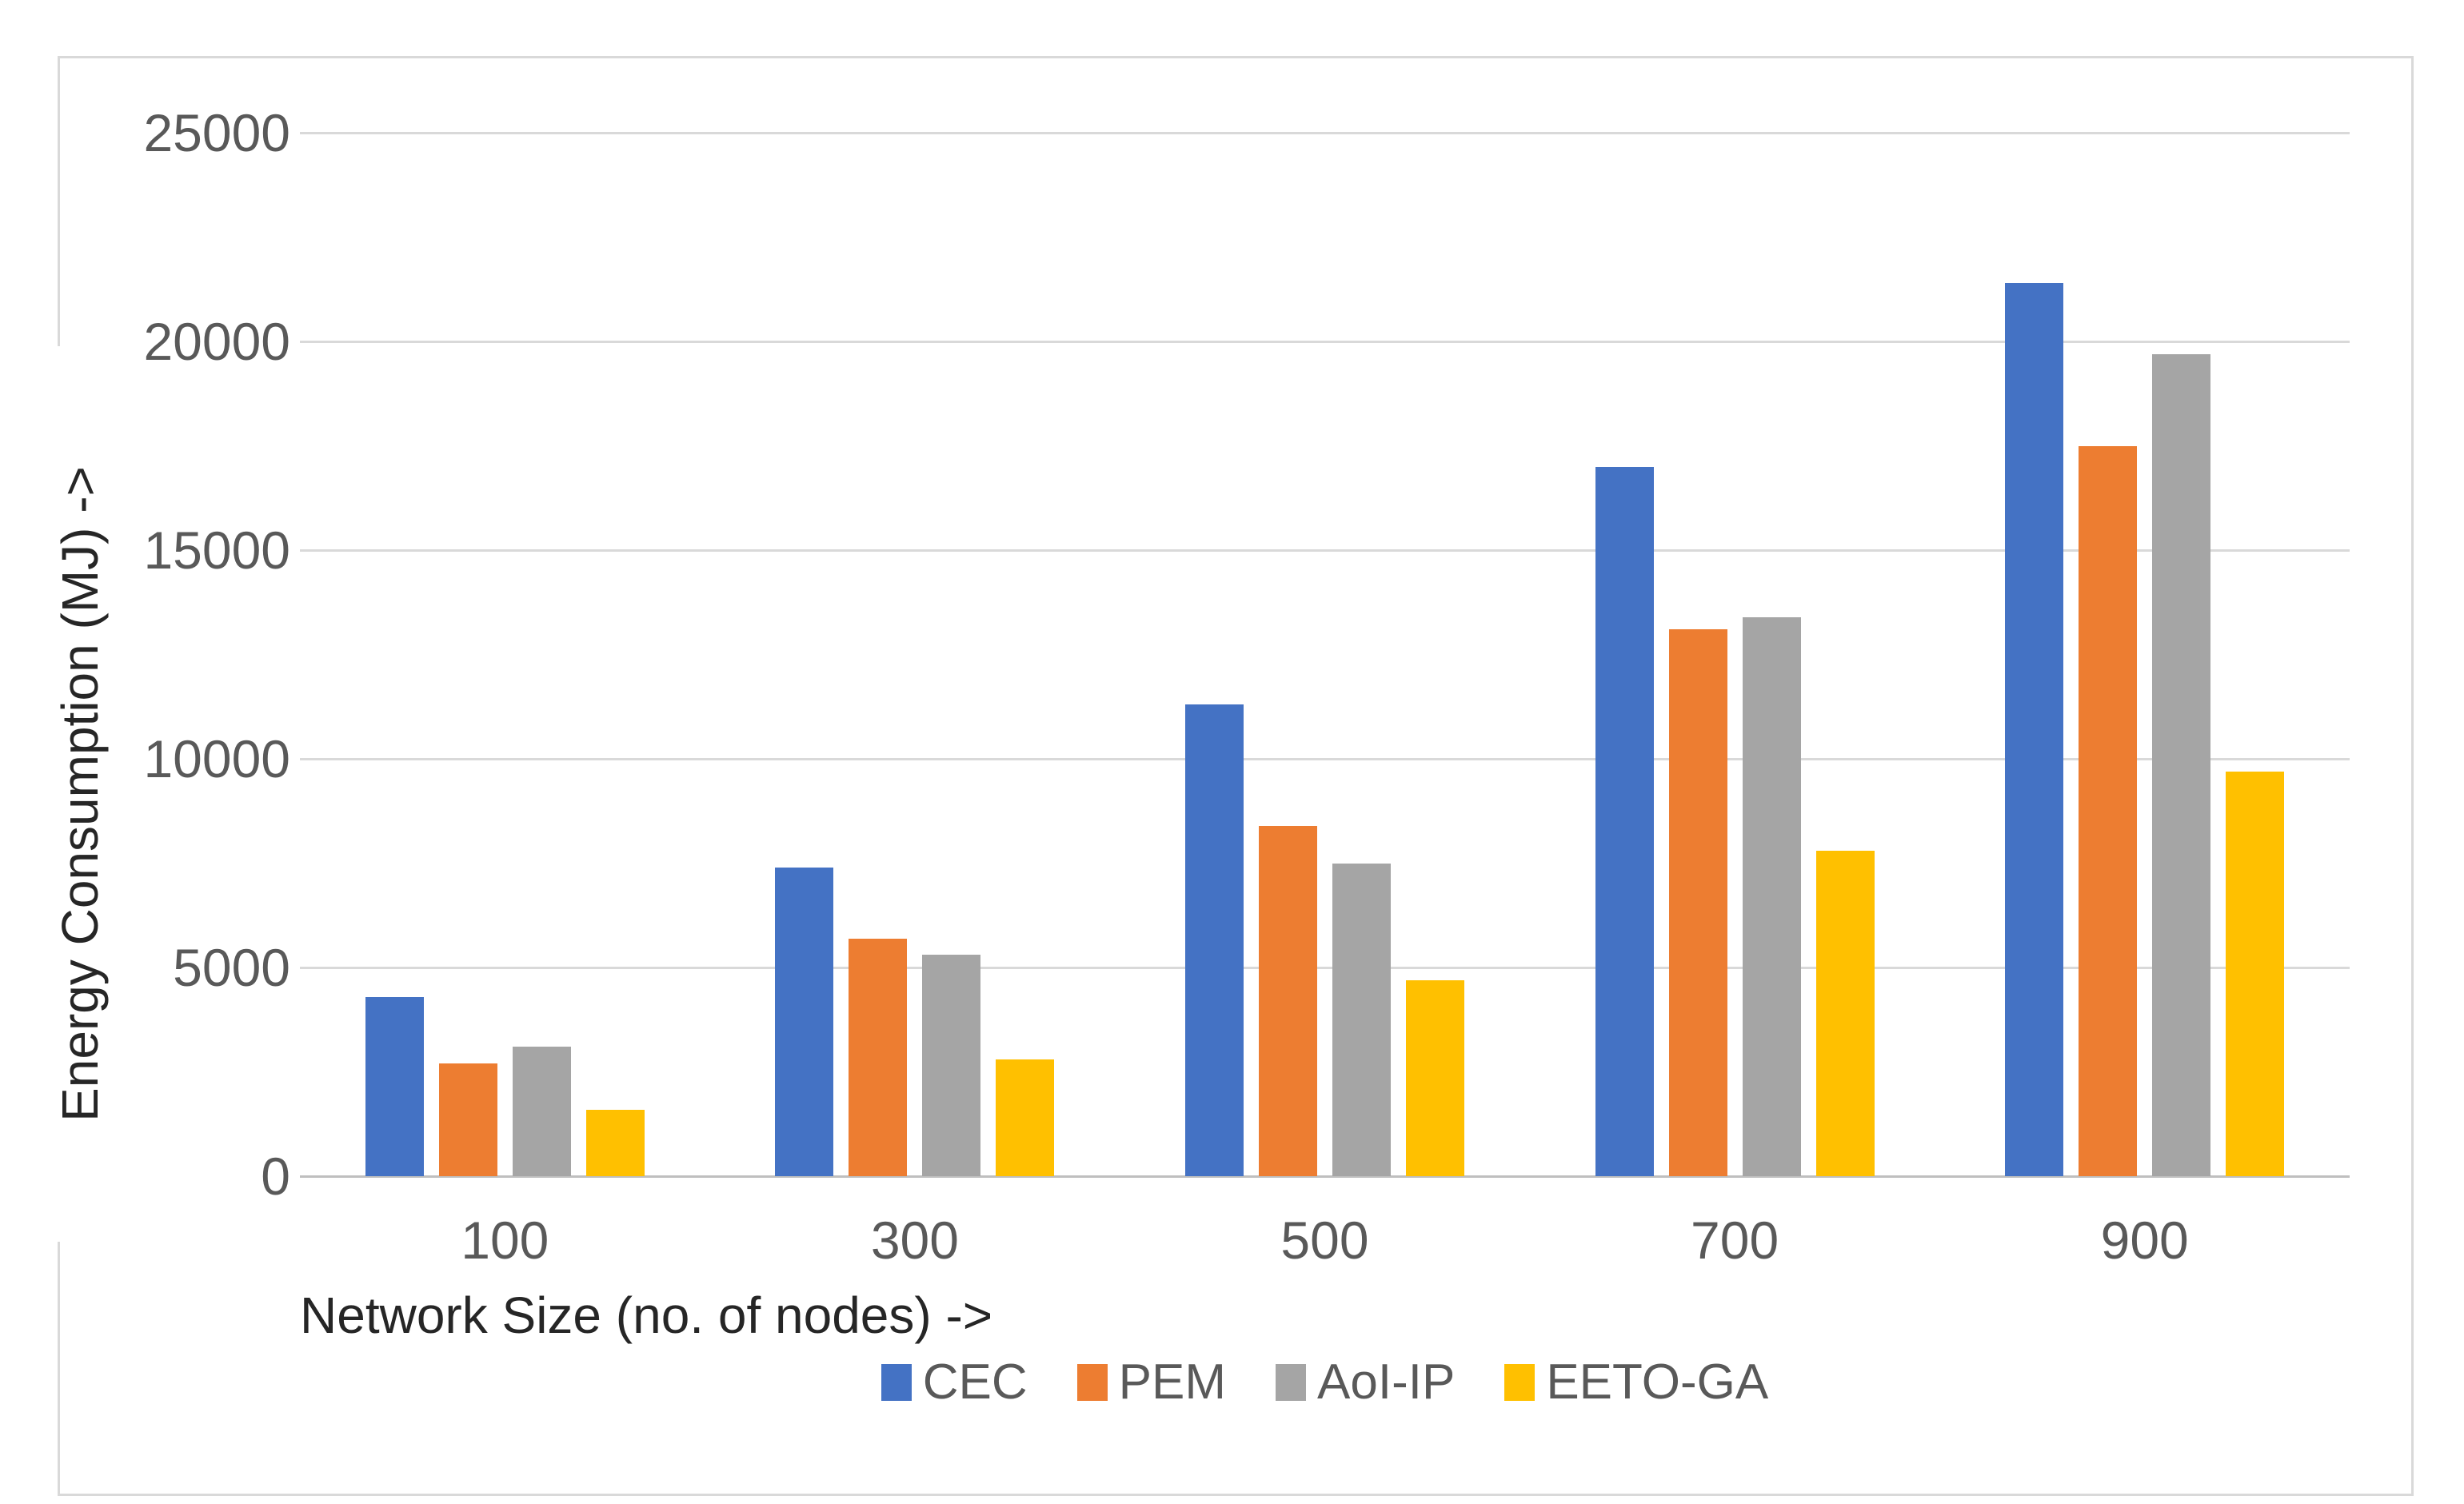  I want to click on legend-label: EETO-GA, so click(1657, 1382).